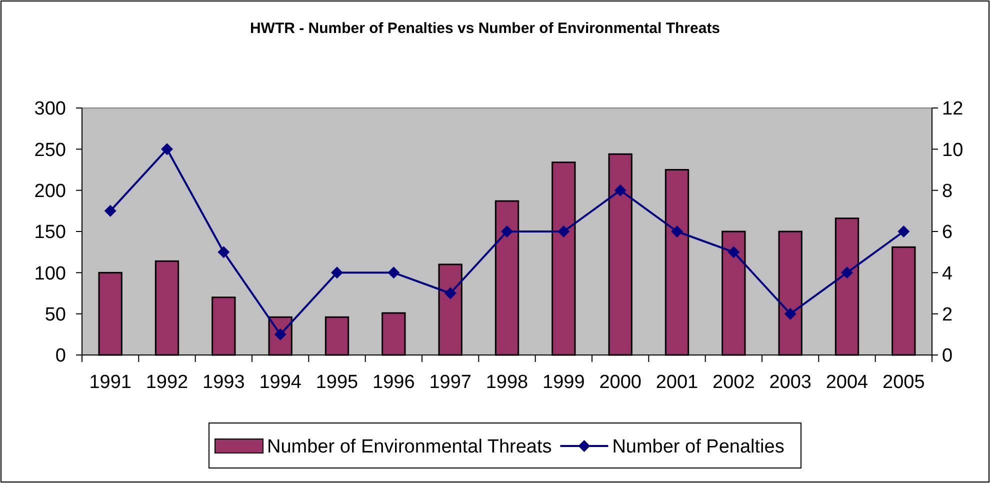 The height and width of the screenshot is (483, 990). What do you see at coordinates (733, 382) in the screenshot?
I see `x-tick-label: 2002` at bounding box center [733, 382].